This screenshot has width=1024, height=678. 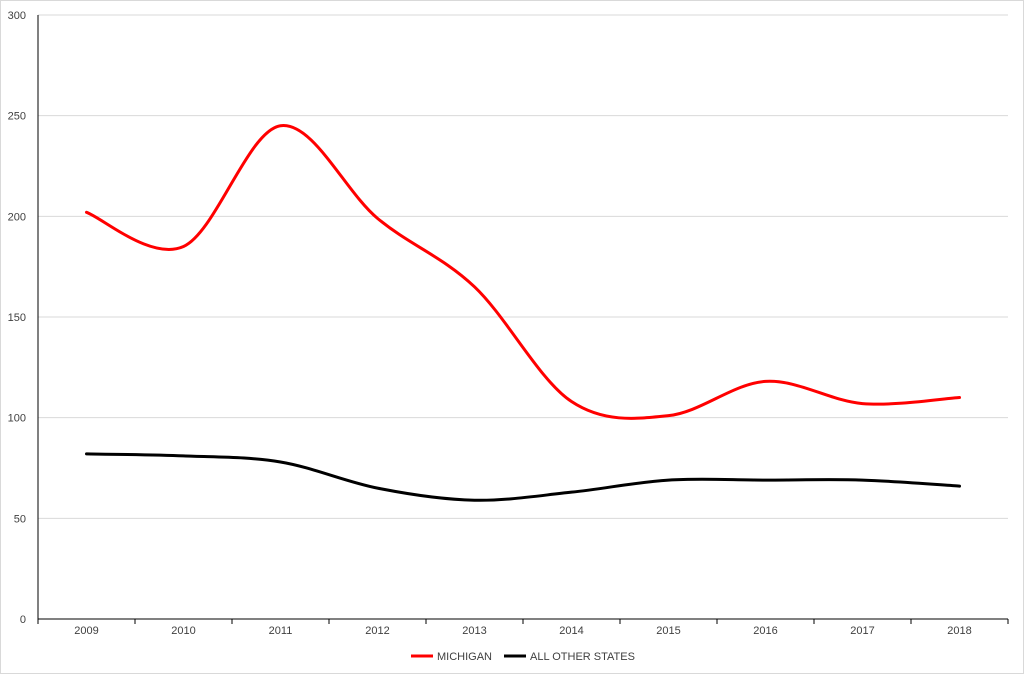 What do you see at coordinates (474, 631) in the screenshot?
I see `x-tick-label: 2013` at bounding box center [474, 631].